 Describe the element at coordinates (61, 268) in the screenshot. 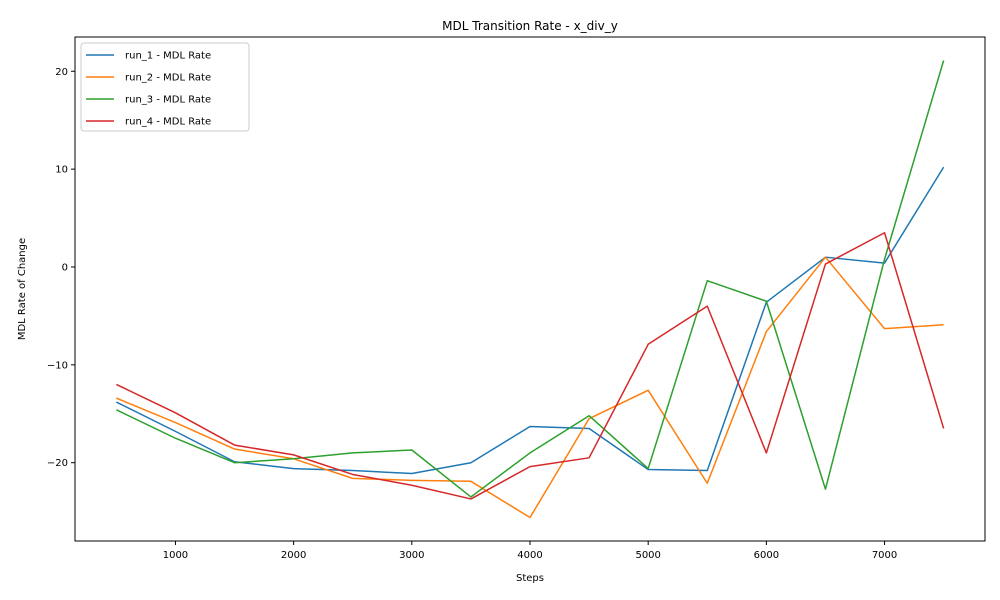

I see `y-axis: −20 −10 0 10 20` at that location.